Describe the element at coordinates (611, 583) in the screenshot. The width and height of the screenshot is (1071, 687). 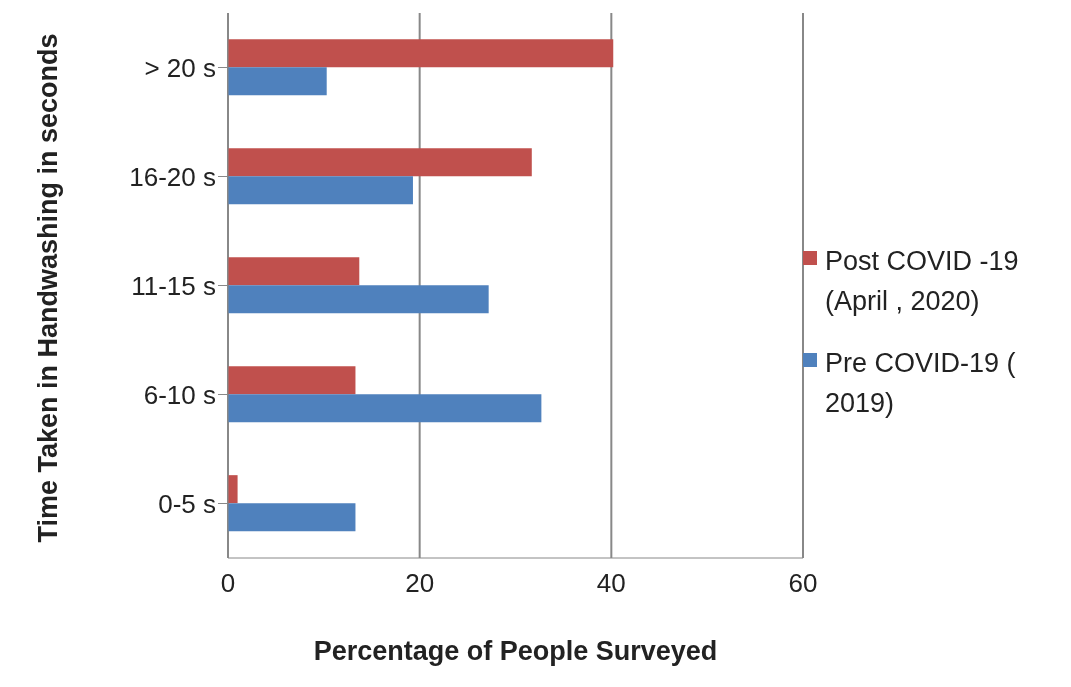
I see `x-tick-label: 40` at that location.